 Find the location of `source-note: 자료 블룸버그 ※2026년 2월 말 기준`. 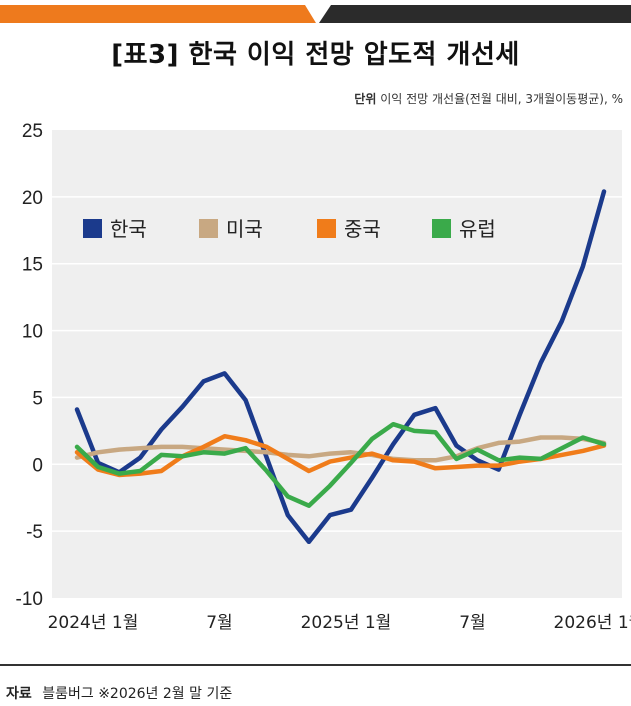

source-note: 자료 블룸버그 ※2026년 2월 말 기준 is located at coordinates (119, 693).